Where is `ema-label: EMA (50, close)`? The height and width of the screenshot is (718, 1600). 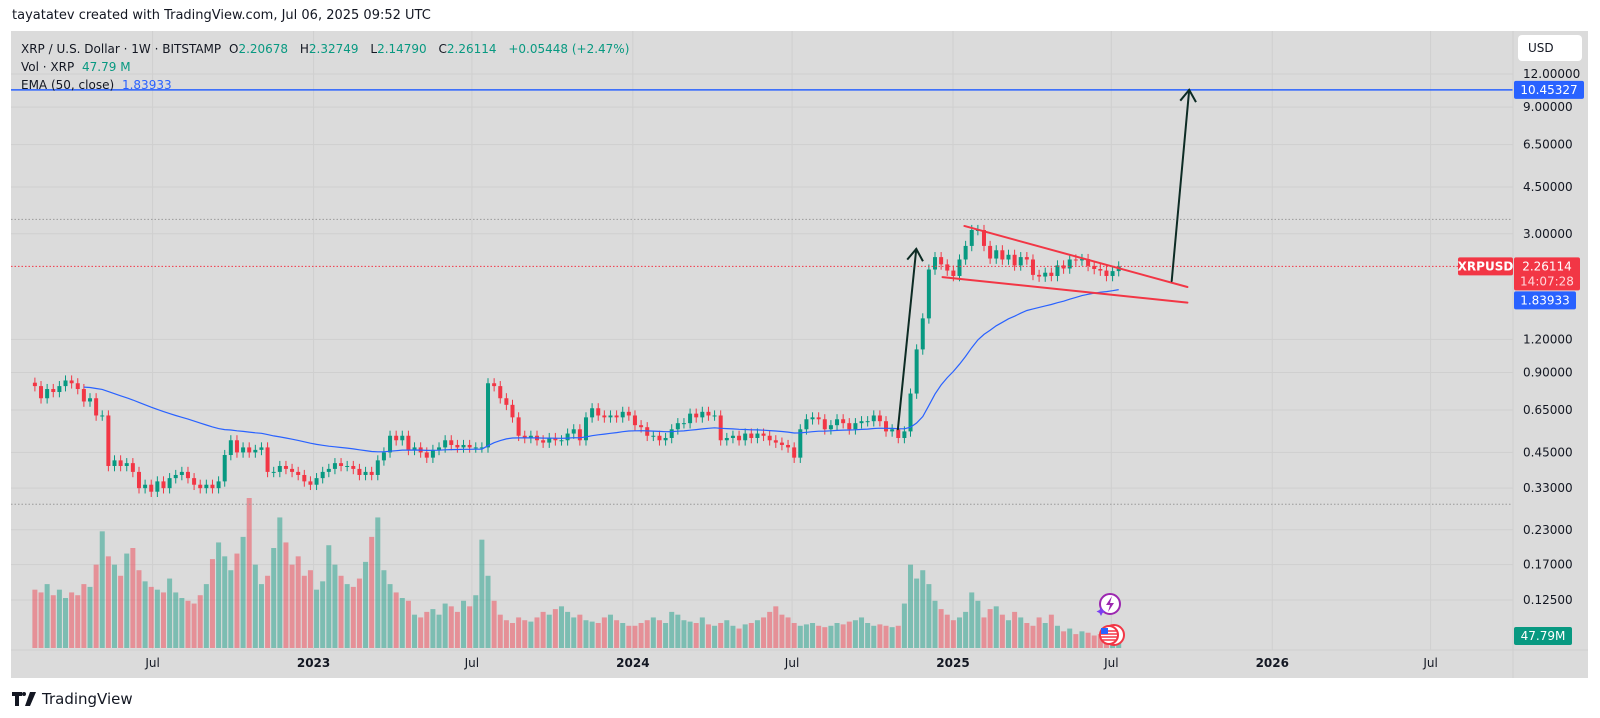 ema-label: EMA (50, close) is located at coordinates (68, 85).